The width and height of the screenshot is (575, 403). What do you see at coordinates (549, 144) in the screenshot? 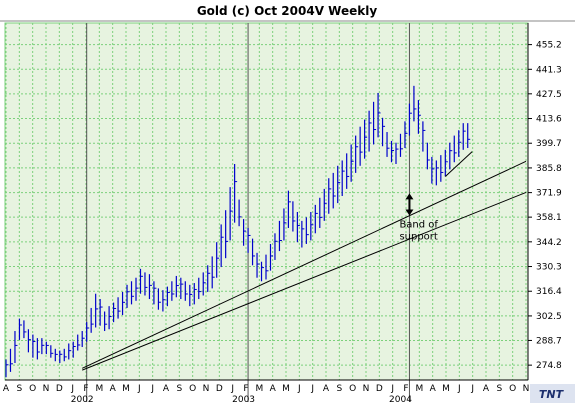
I see `y-tick-label: 399.7` at bounding box center [549, 144].